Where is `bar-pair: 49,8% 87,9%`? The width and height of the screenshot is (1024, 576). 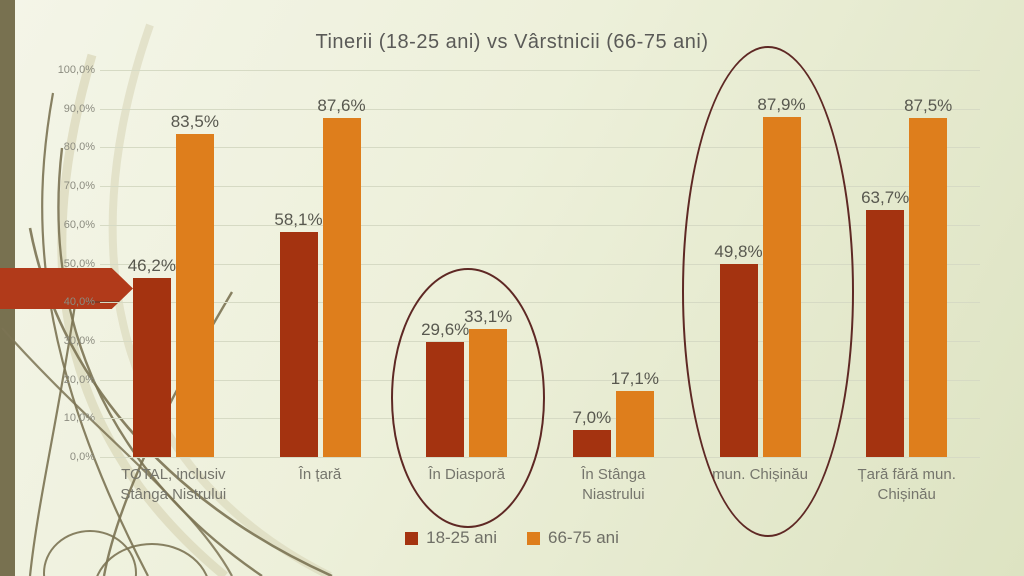 bar-pair: 49,8% 87,9% is located at coordinates (760, 263).